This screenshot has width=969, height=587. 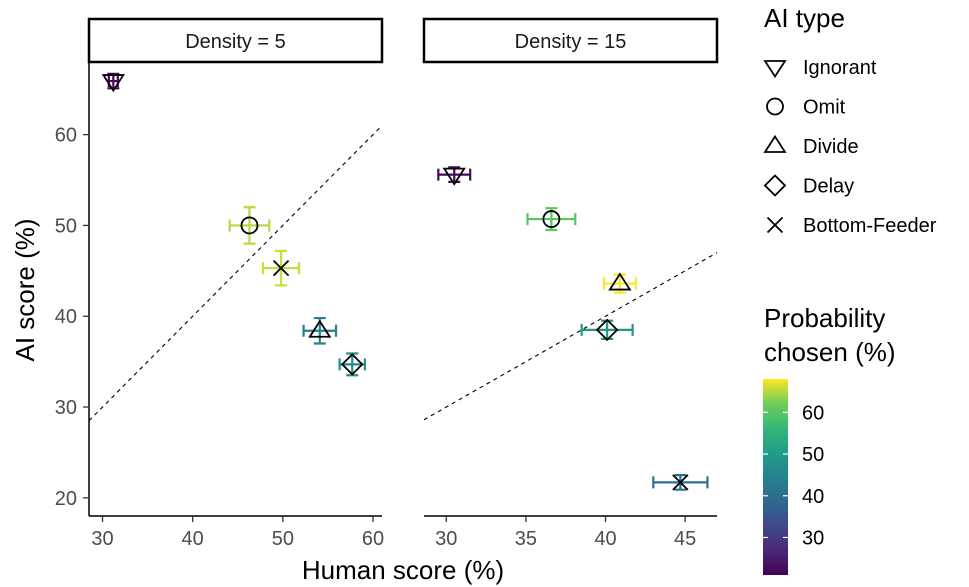 I want to click on y-axis: 20 30 40 50 60, so click(x=72, y=317).